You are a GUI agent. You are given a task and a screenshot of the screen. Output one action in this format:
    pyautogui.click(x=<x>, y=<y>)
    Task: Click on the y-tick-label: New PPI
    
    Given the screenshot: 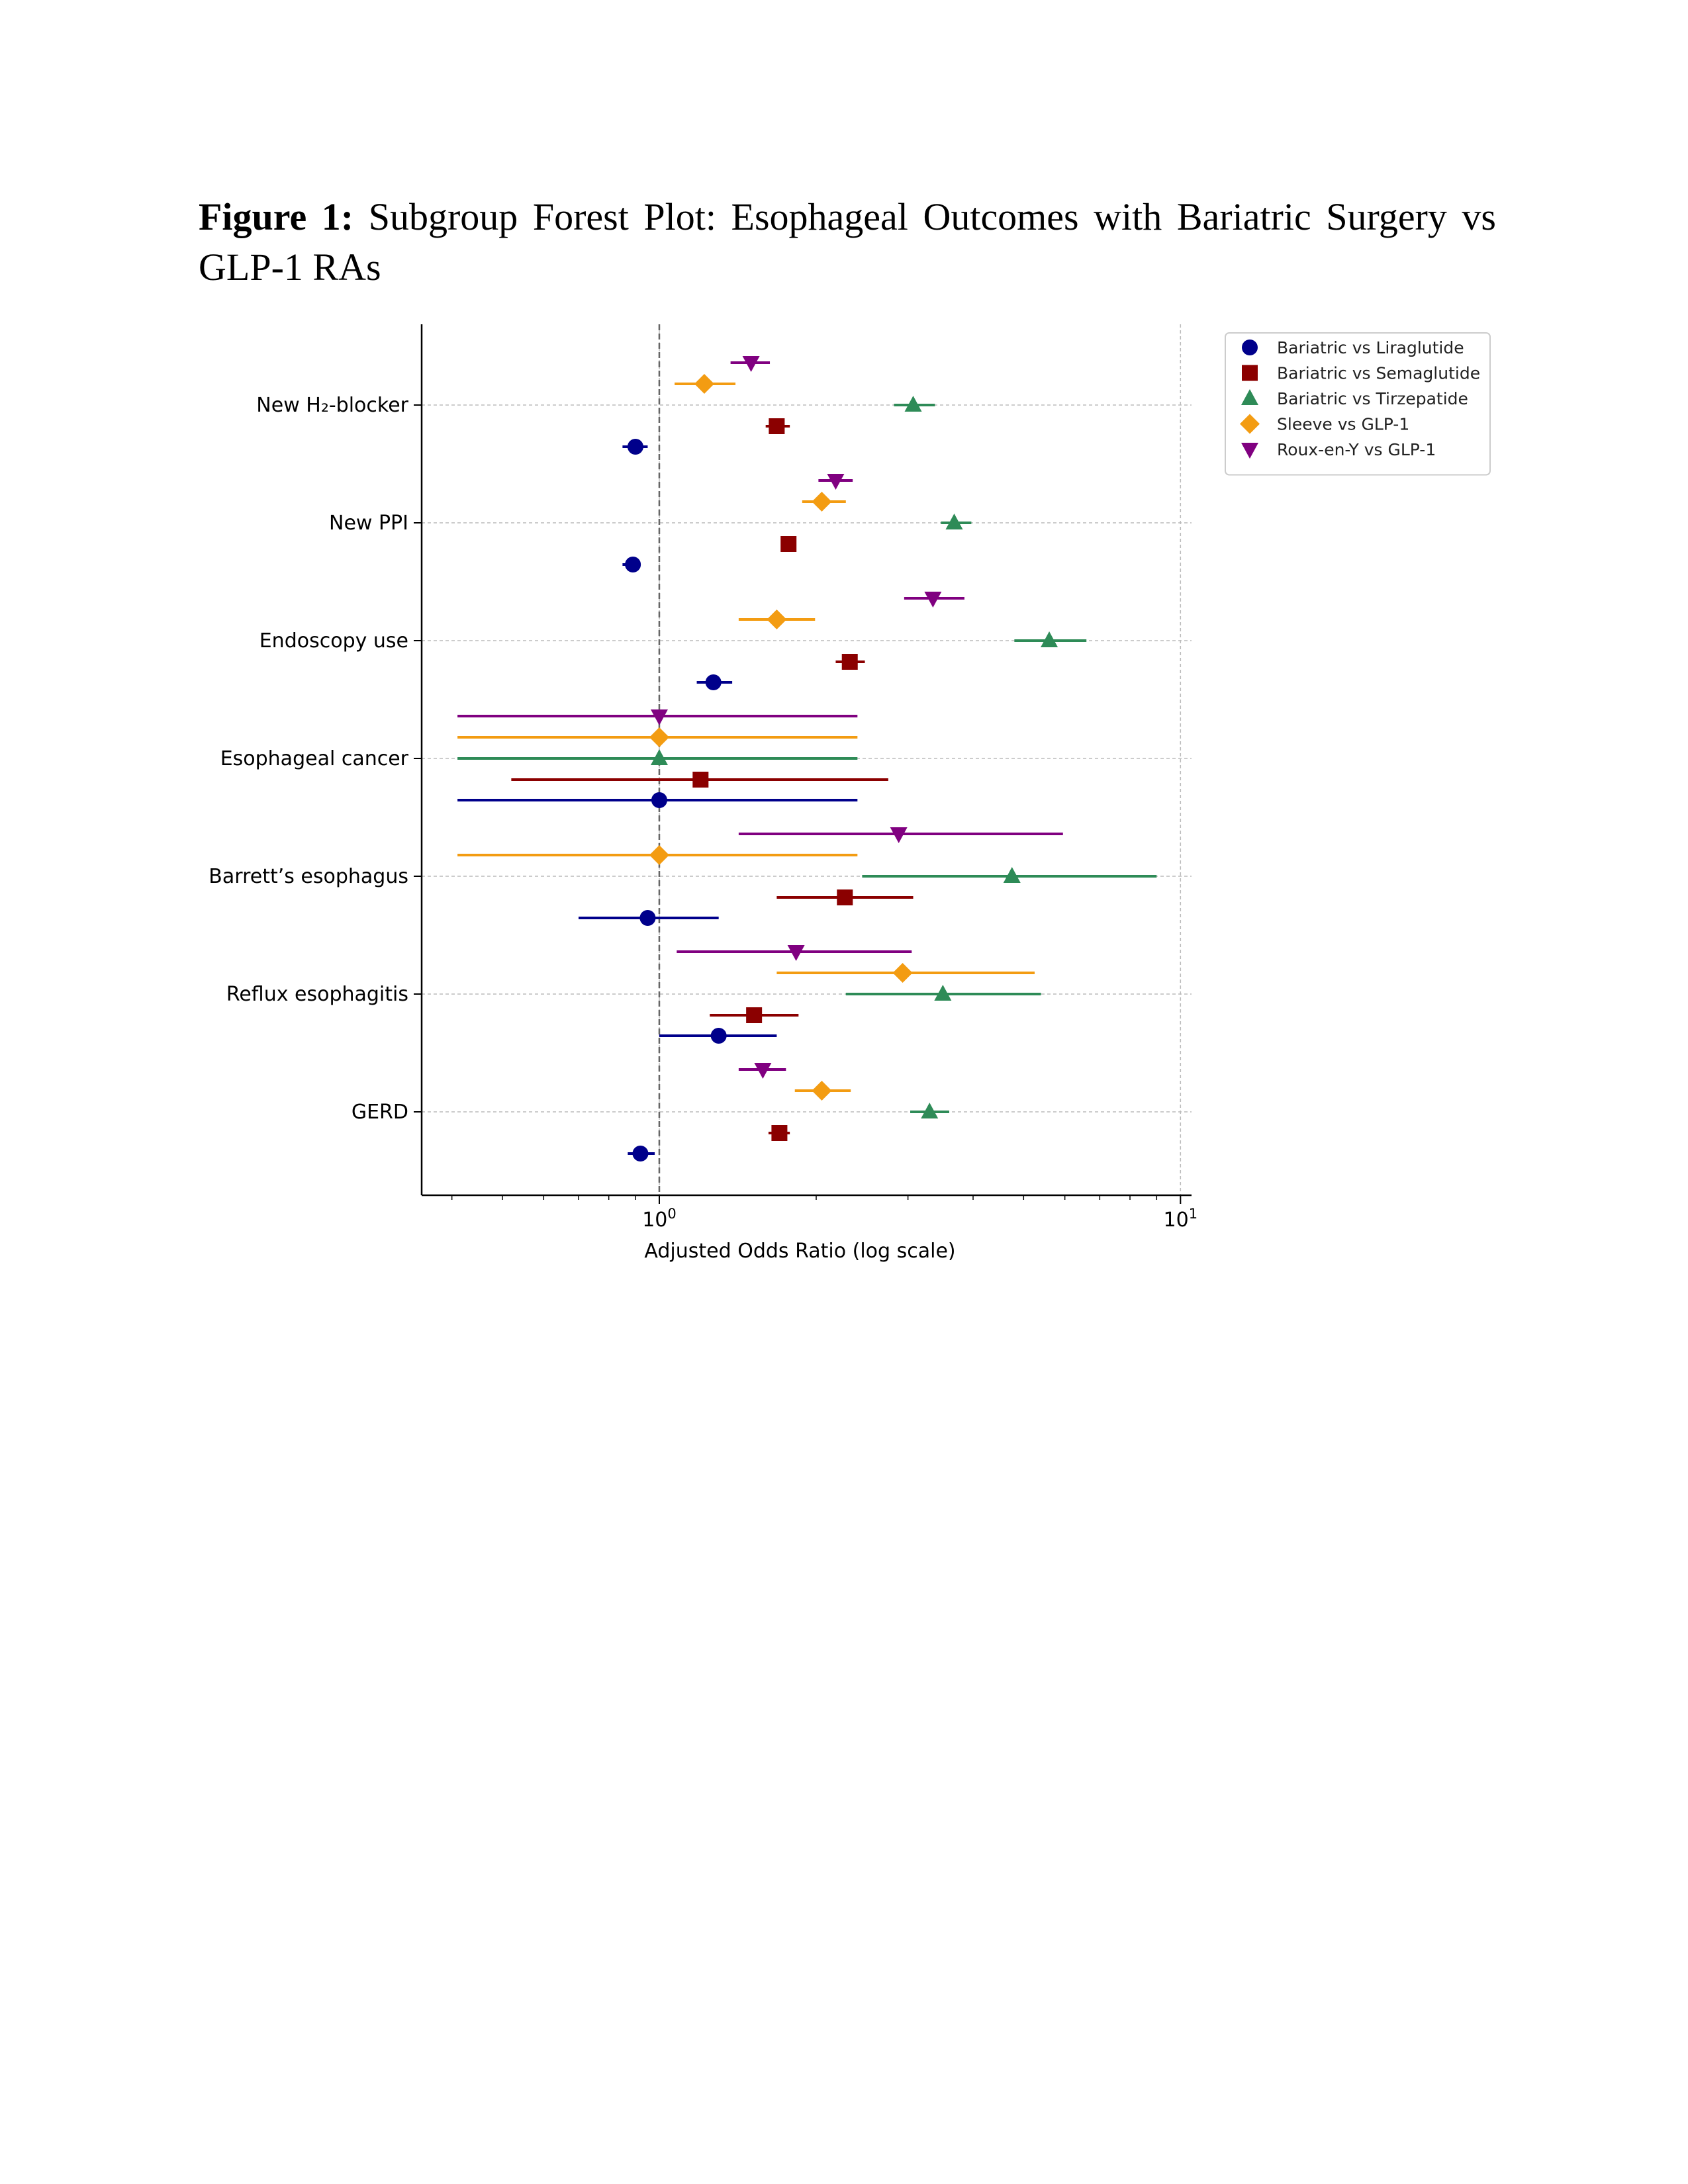 What is the action you would take?
    pyautogui.click(x=368, y=523)
    